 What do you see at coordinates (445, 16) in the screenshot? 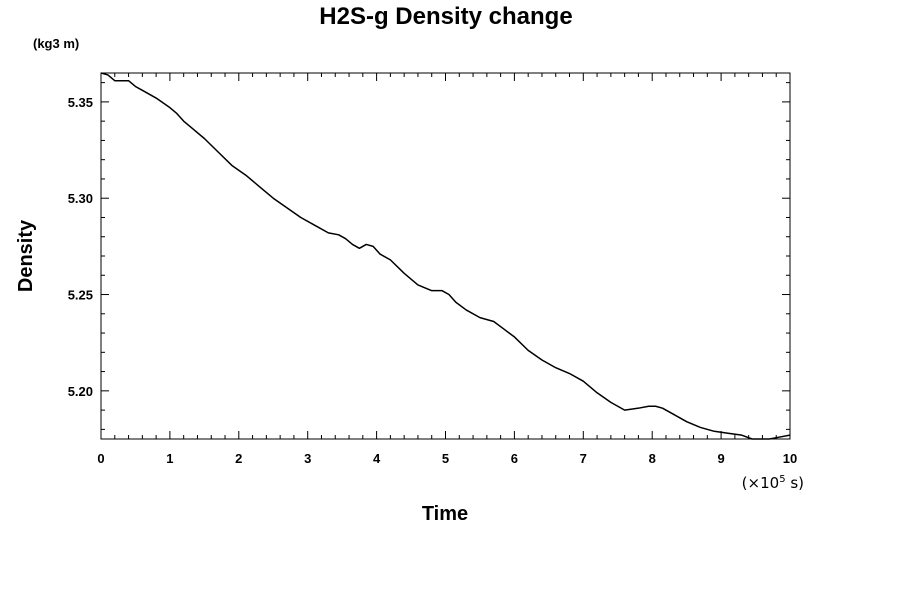
I see `chart-title: H2S-g Density change` at bounding box center [445, 16].